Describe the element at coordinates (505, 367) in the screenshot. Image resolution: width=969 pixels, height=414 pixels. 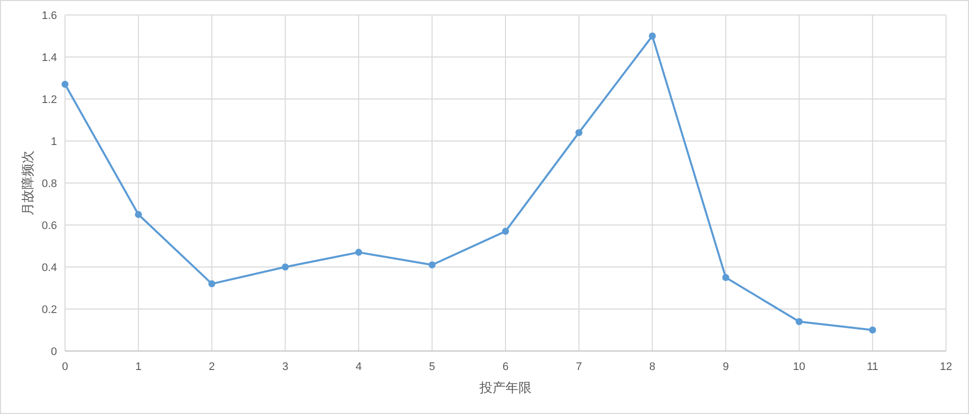
I see `x-tick-label: 6` at that location.